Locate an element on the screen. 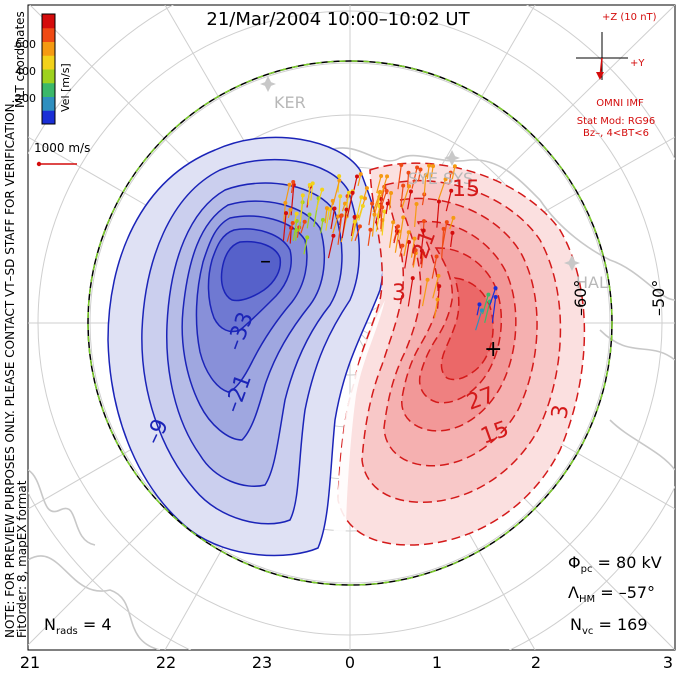  colorbar-outline is located at coordinates (48, 69).